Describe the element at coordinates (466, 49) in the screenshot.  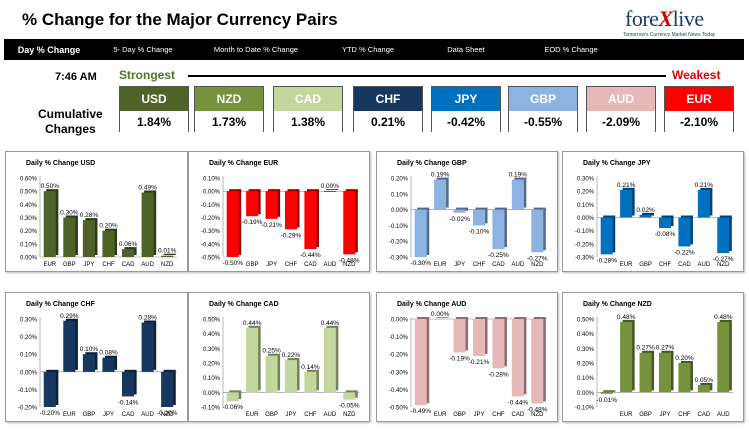
I see `nav-tab-data-sheet: Data Sheet` at that location.